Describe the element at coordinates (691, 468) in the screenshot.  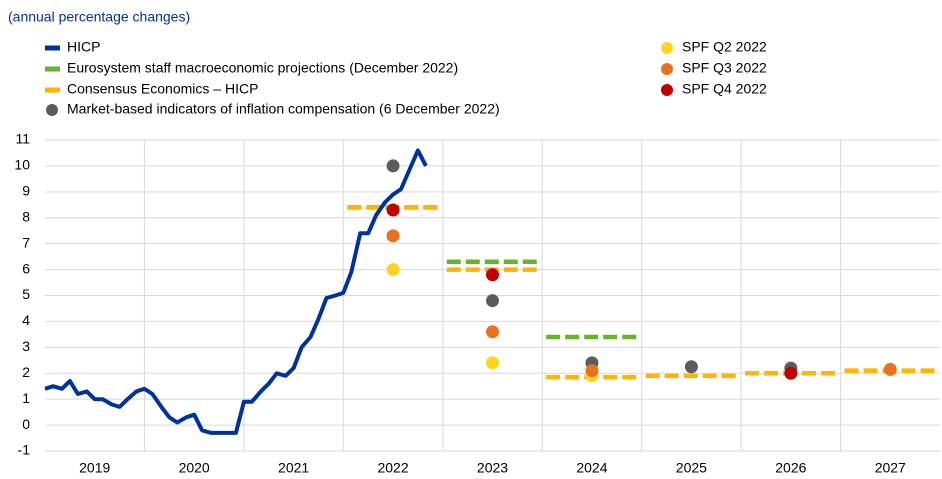
I see `x-tick-label: 2025` at that location.